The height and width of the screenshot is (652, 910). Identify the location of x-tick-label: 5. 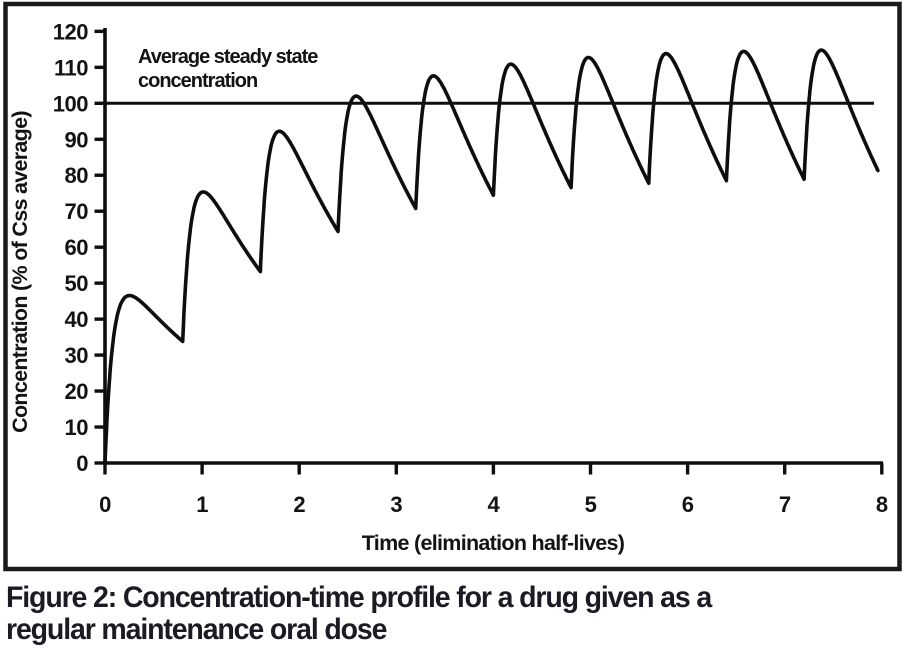
(591, 504).